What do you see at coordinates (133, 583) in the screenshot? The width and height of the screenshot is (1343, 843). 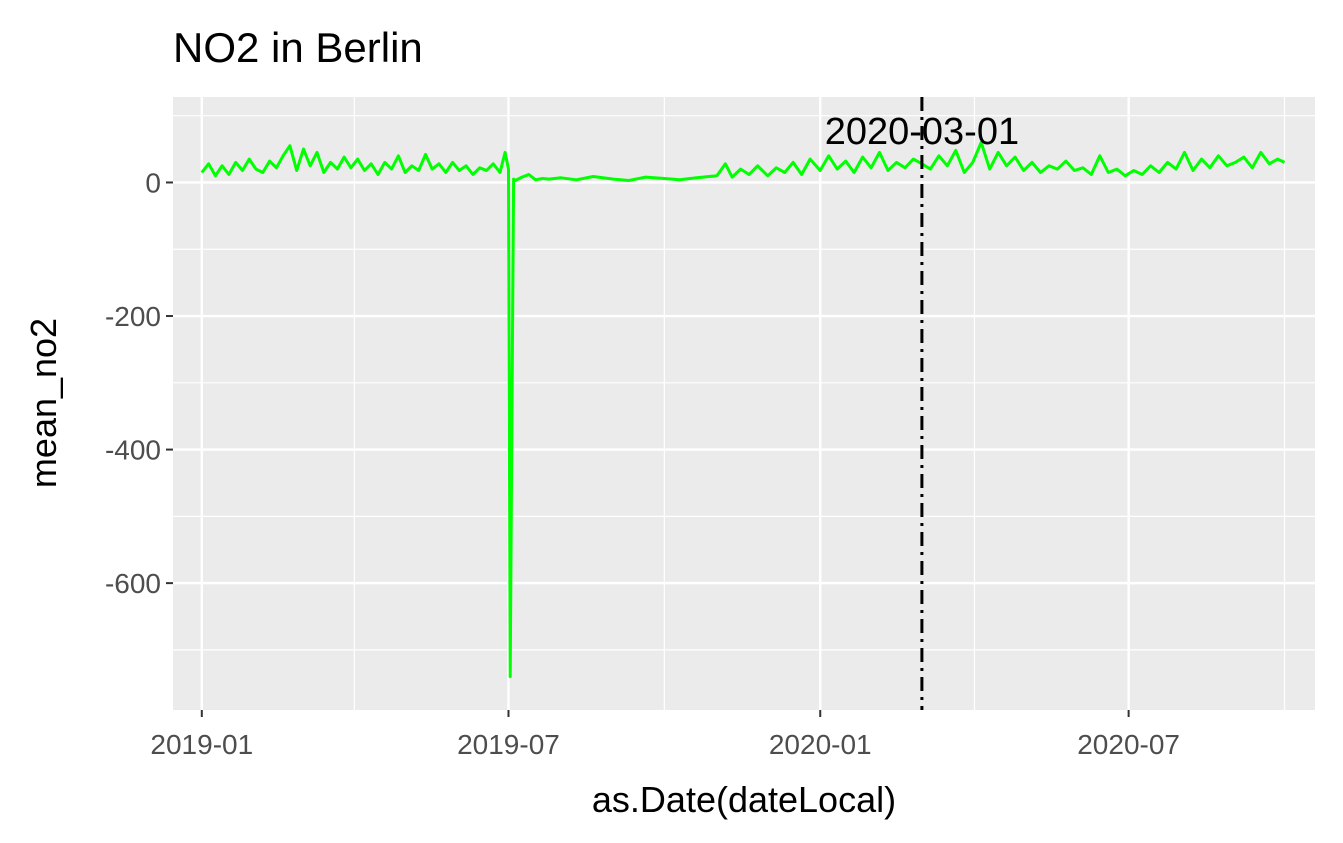 I see `y-tick-label: -600` at bounding box center [133, 583].